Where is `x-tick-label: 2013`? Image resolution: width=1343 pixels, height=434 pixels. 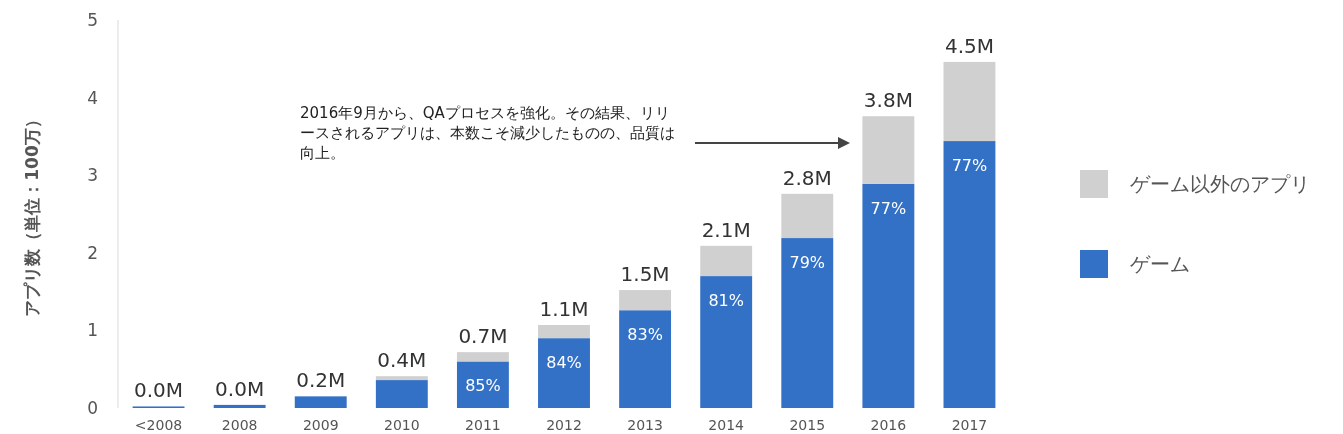
x-tick-label: 2013 is located at coordinates (645, 425).